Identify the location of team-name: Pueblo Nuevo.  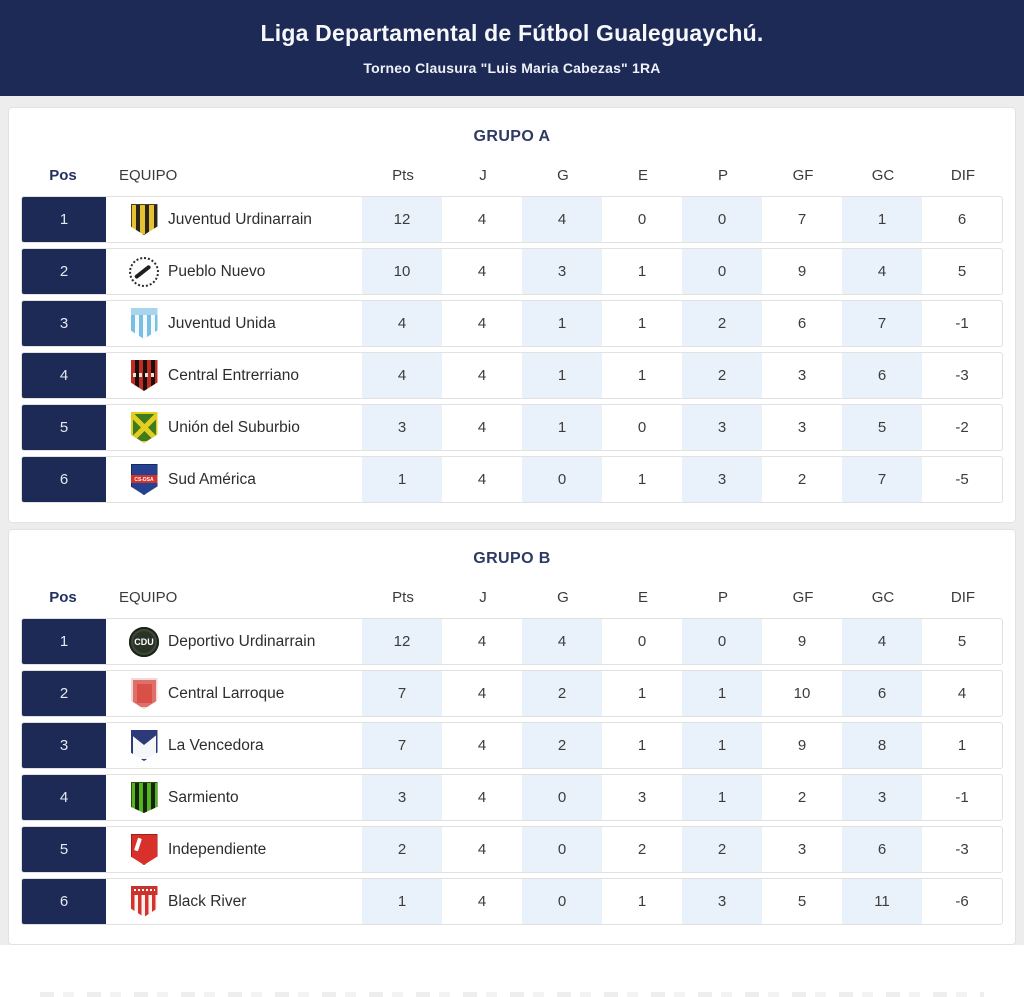
(217, 271).